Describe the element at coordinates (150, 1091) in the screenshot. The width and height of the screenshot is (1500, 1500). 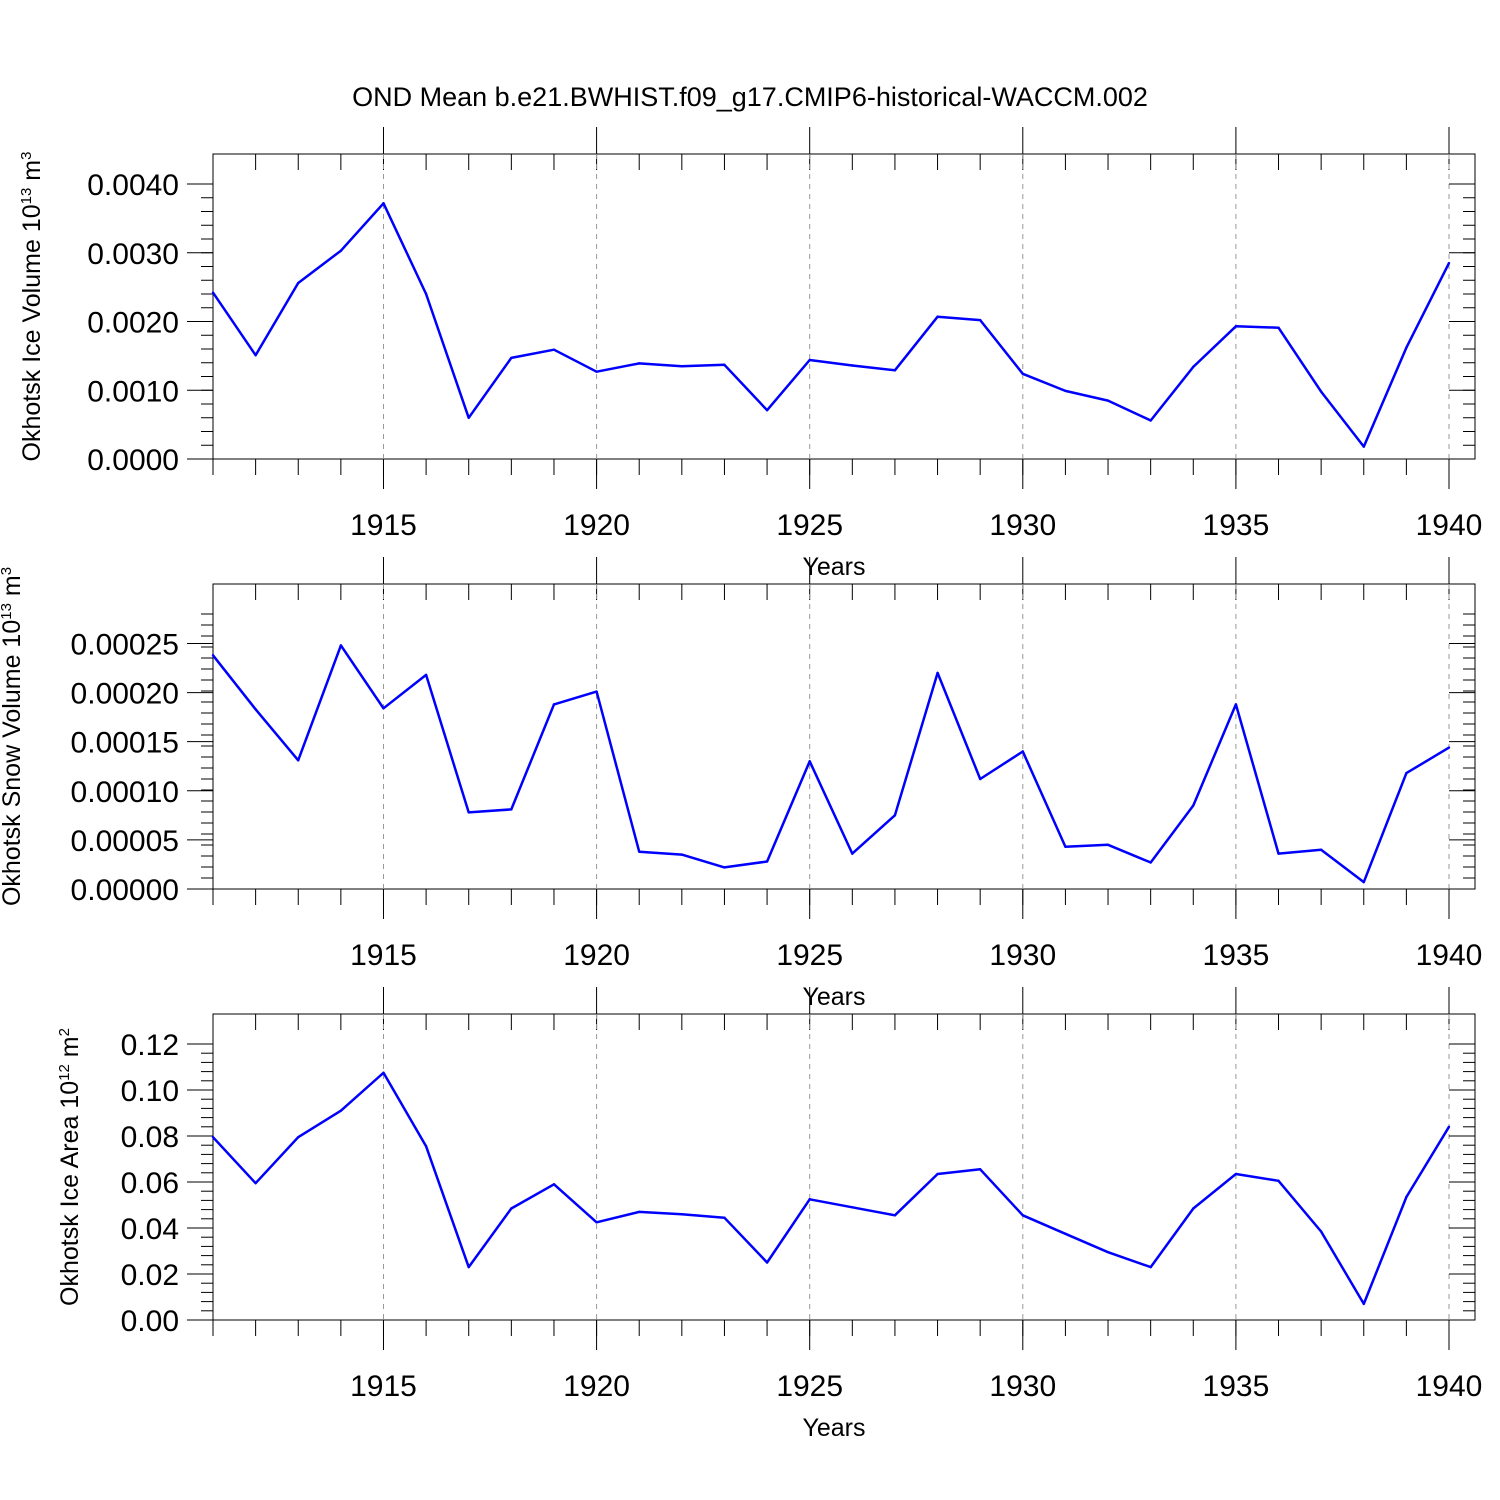
I see `y-tick-label: 0.10` at that location.